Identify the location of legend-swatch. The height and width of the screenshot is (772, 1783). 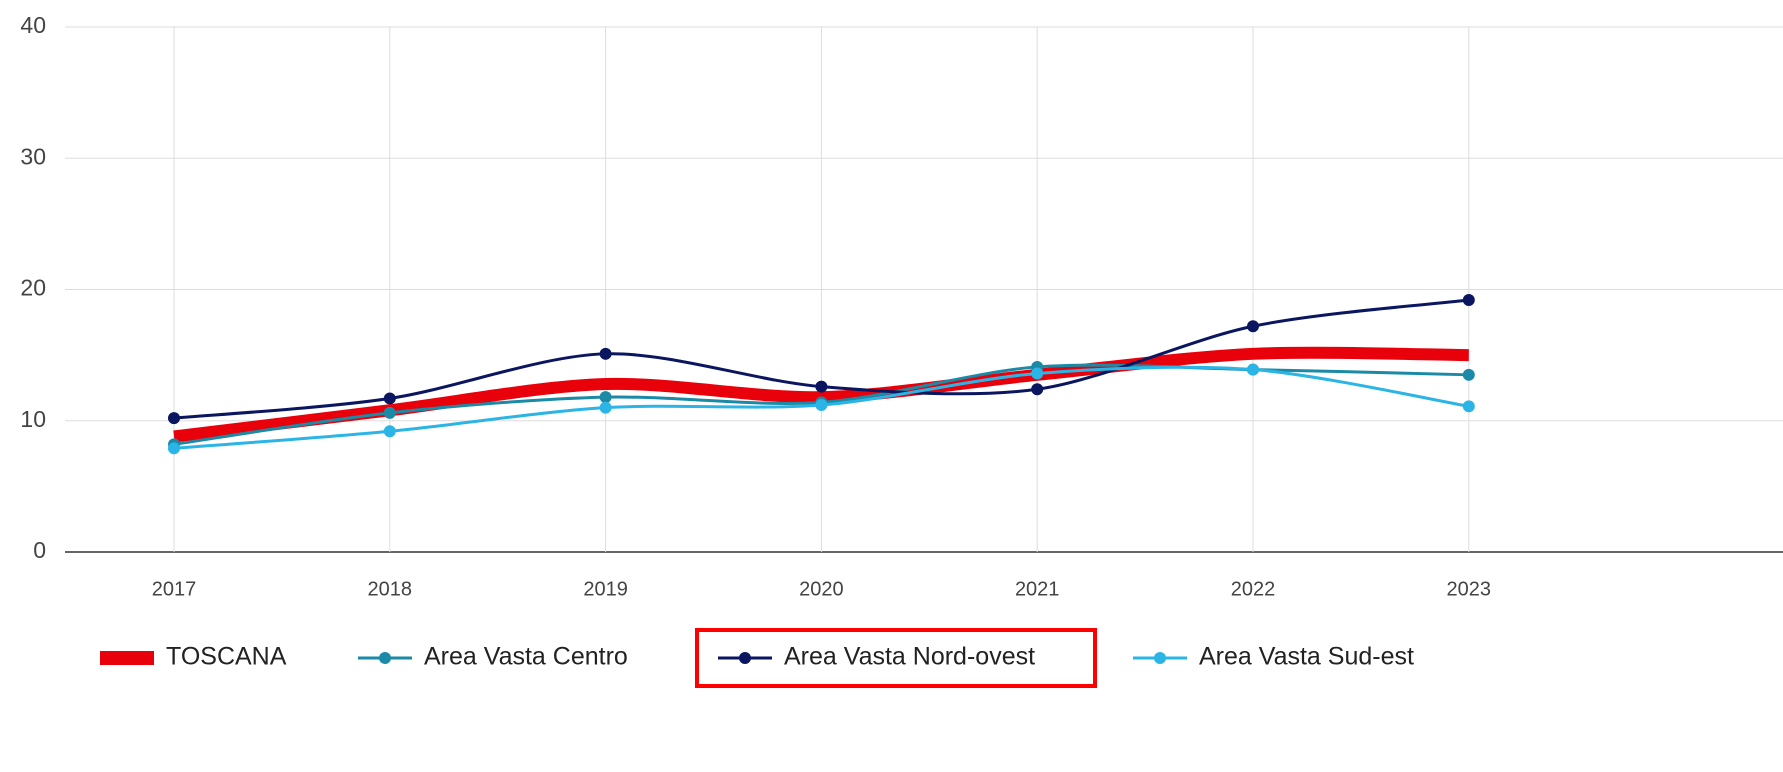
(127, 658).